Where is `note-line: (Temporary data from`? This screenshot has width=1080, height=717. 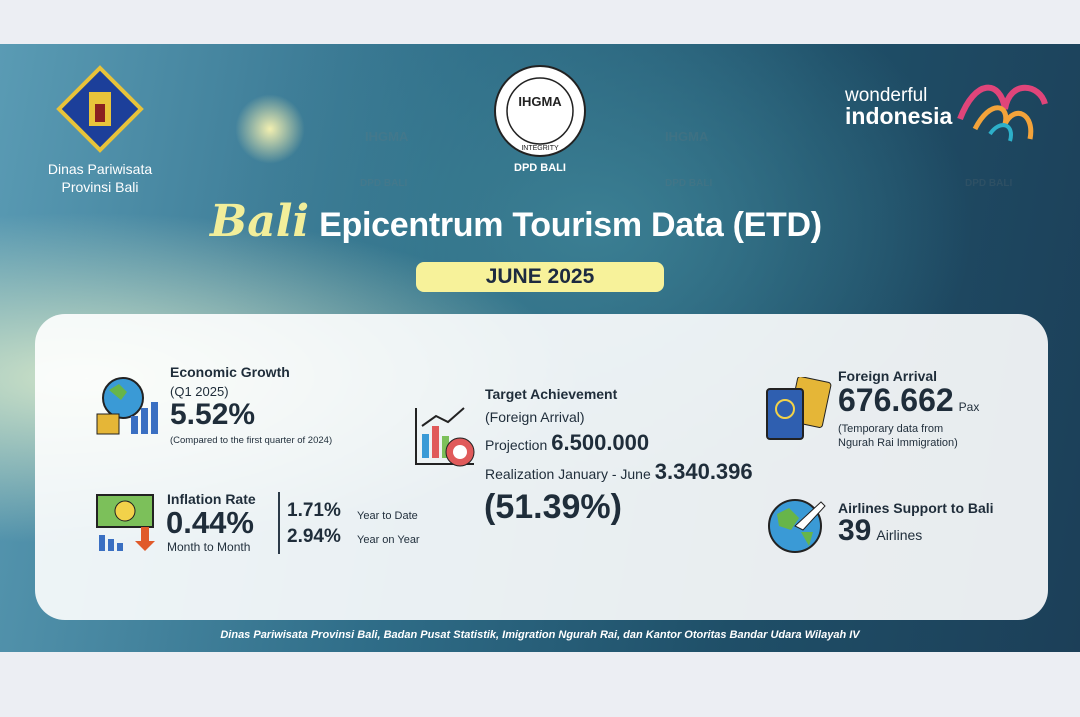 note-line: (Temporary data from is located at coordinates (891, 429).